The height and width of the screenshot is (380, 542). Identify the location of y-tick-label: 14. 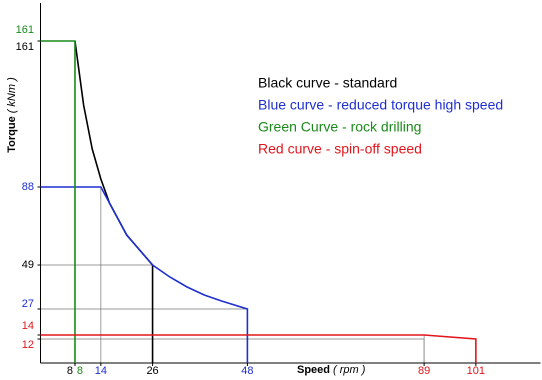
(28, 326).